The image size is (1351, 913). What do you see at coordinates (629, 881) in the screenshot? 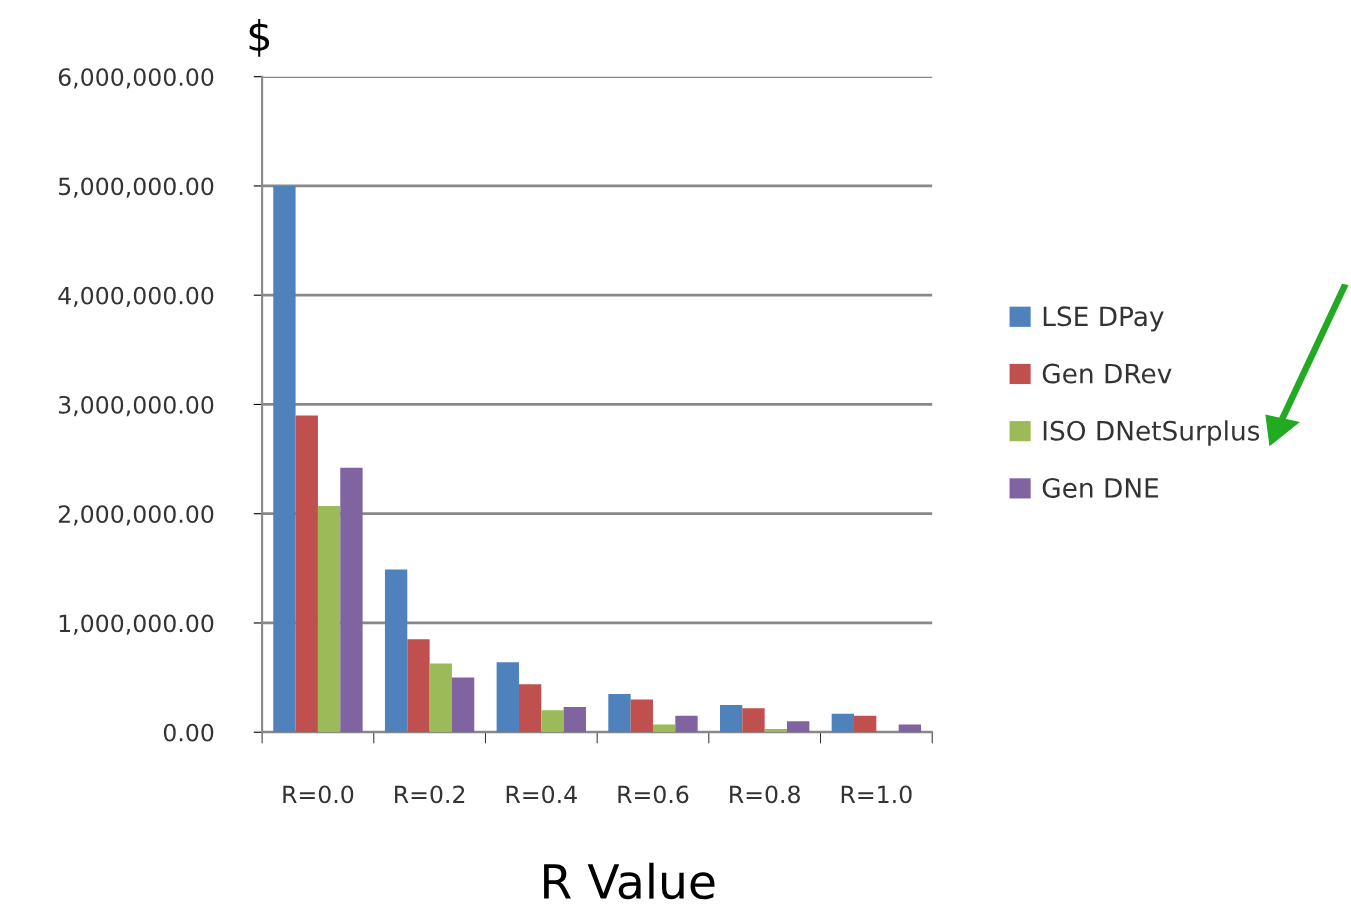
I see `x-axis-title: R Value` at bounding box center [629, 881].